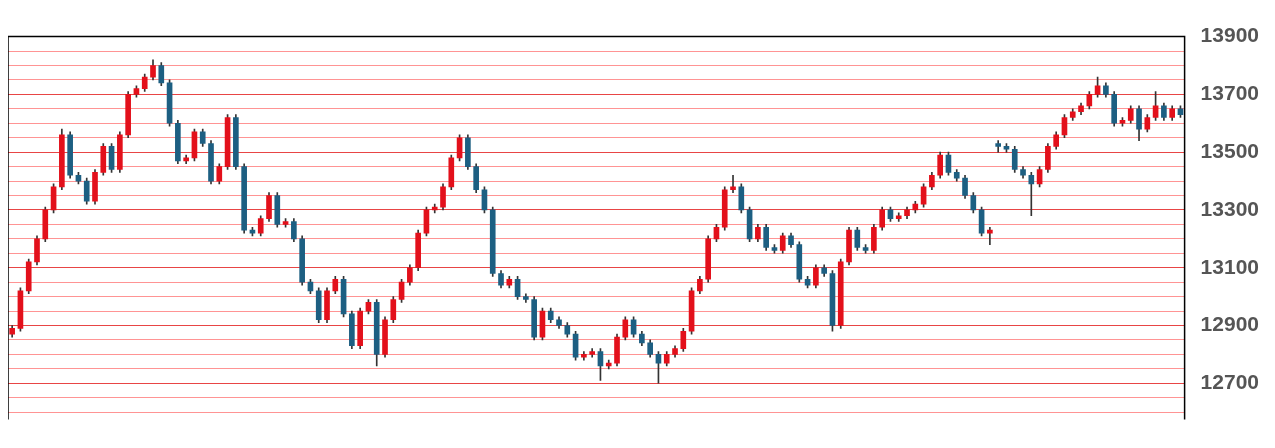 This screenshot has height=448, width=1275. I want to click on y-tick-label: 13100, so click(1230, 266).